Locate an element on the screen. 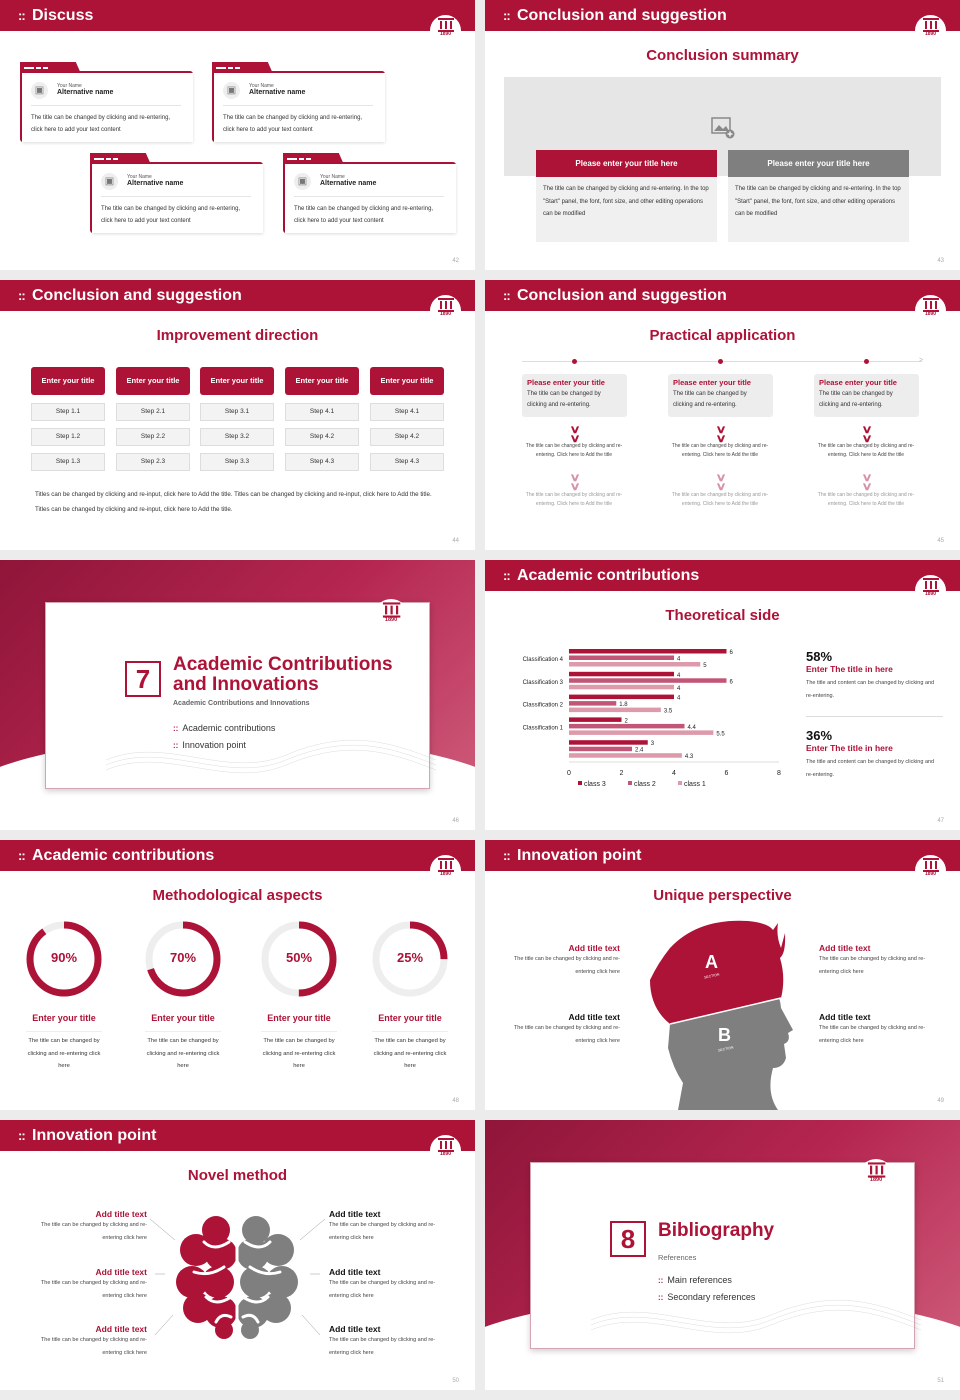 This screenshot has height=1400, width=960. head-silhouette-icon is located at coordinates (721, 1015).